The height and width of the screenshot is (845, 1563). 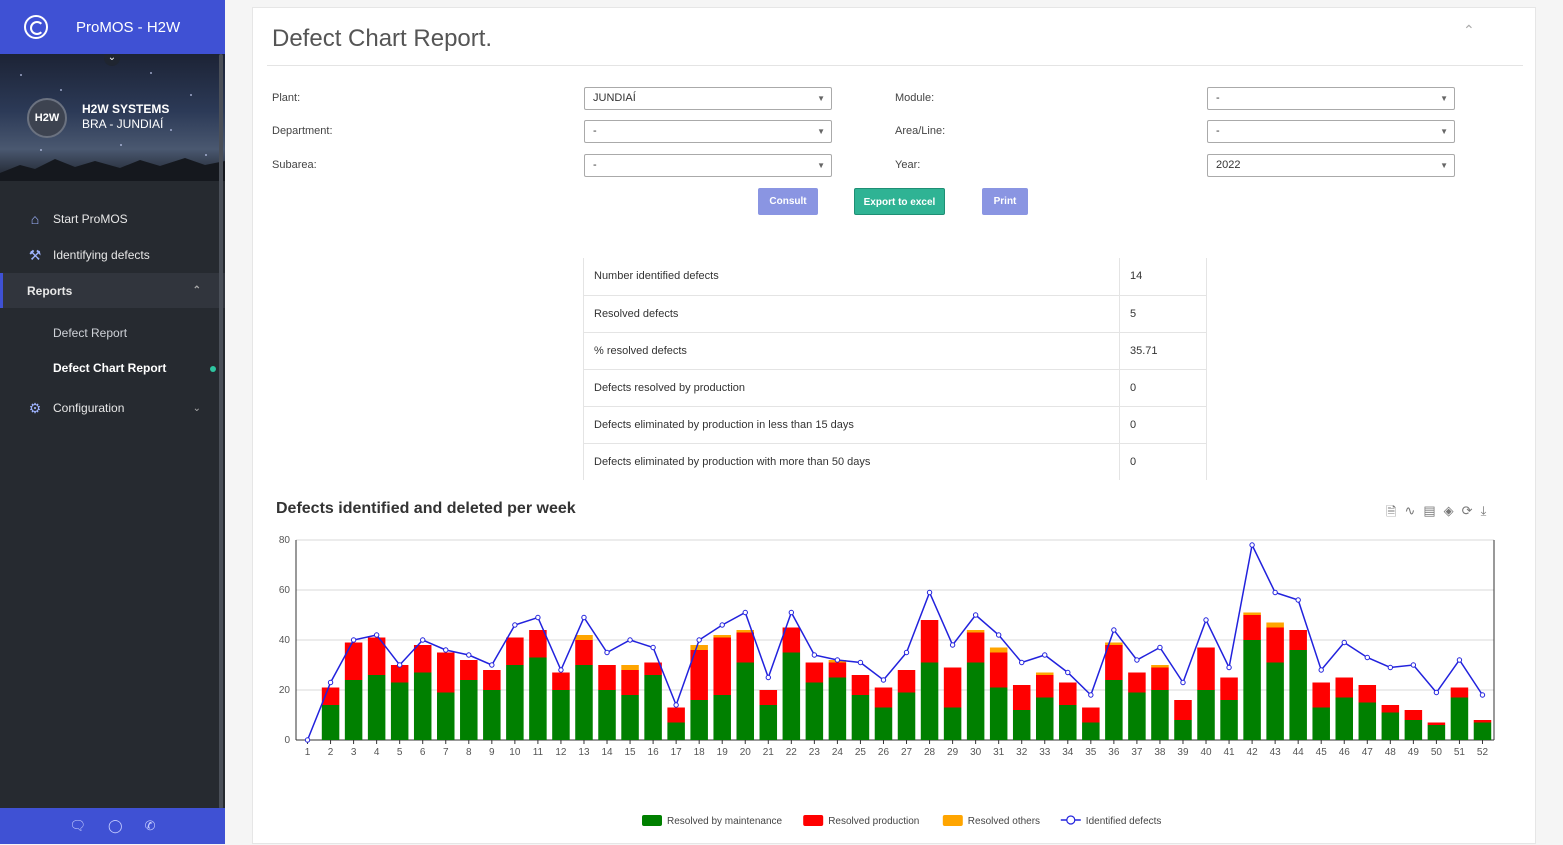 What do you see at coordinates (112, 219) in the screenshot?
I see `sidebar-item-start: ⌂ Start ProMOS` at bounding box center [112, 219].